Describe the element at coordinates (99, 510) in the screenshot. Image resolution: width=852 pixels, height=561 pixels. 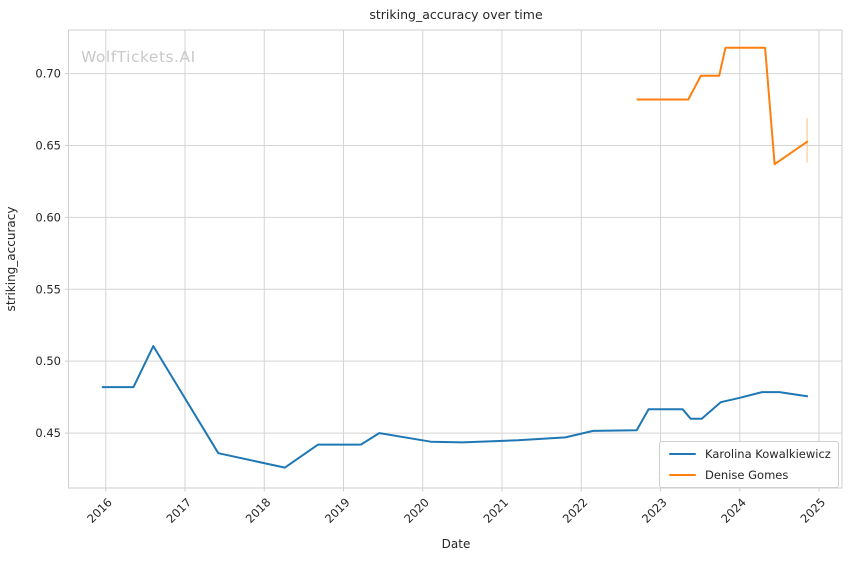
I see `x-tick-label: 2016` at that location.